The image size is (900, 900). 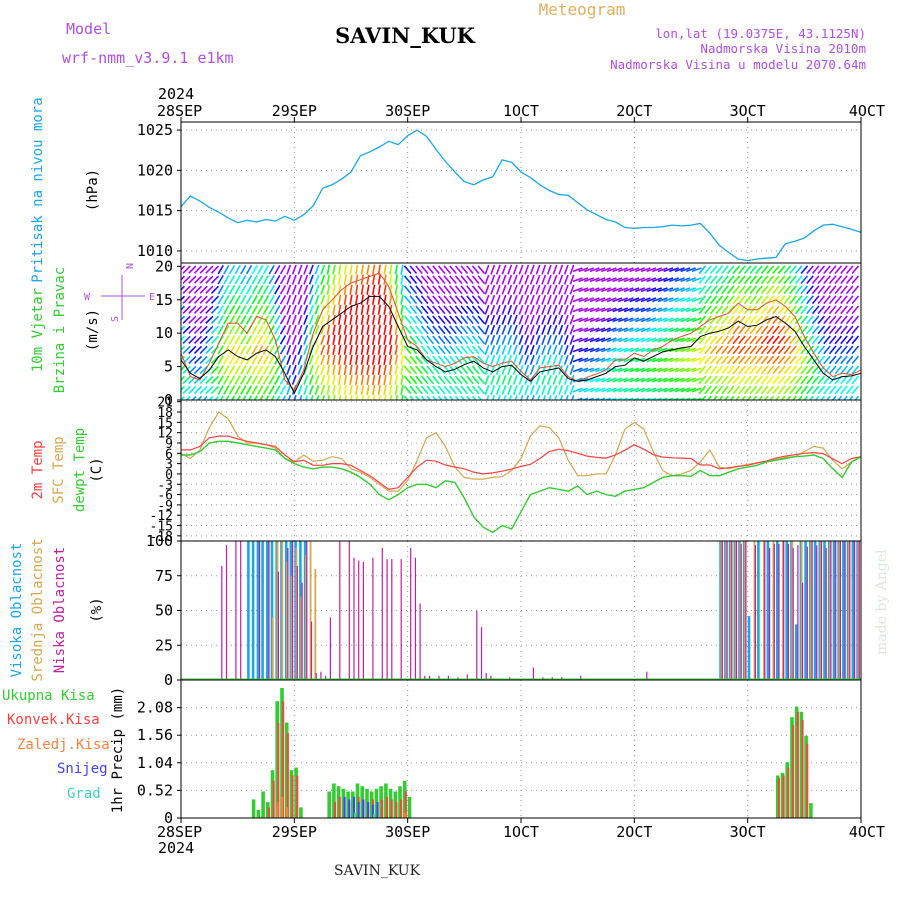 I want to click on y-tick-label: 5, so click(x=168, y=367).